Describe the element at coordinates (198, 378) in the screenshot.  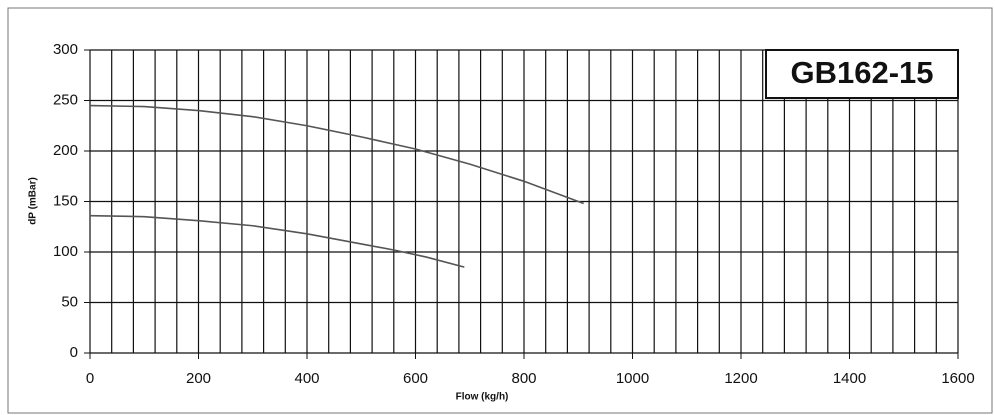
I see `x-tick-label: 200` at that location.